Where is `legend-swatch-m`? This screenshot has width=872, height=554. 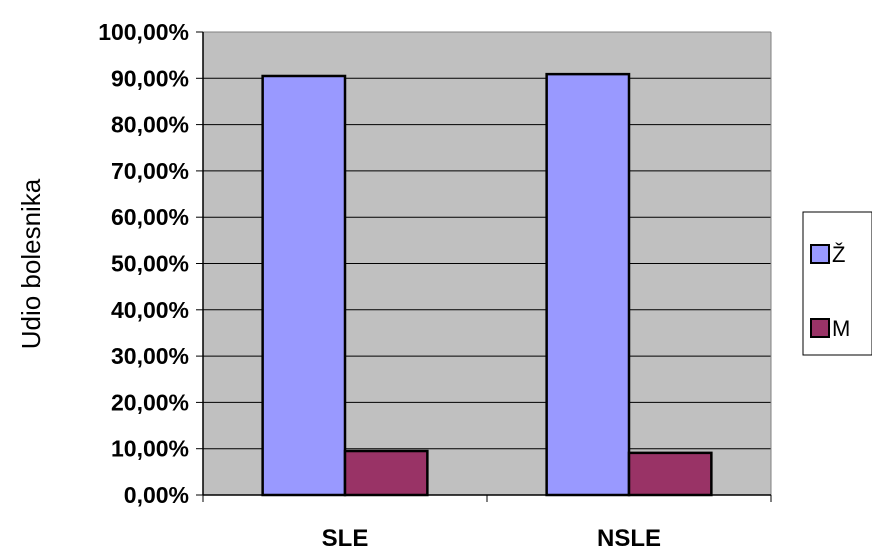 legend-swatch-m is located at coordinates (820, 328).